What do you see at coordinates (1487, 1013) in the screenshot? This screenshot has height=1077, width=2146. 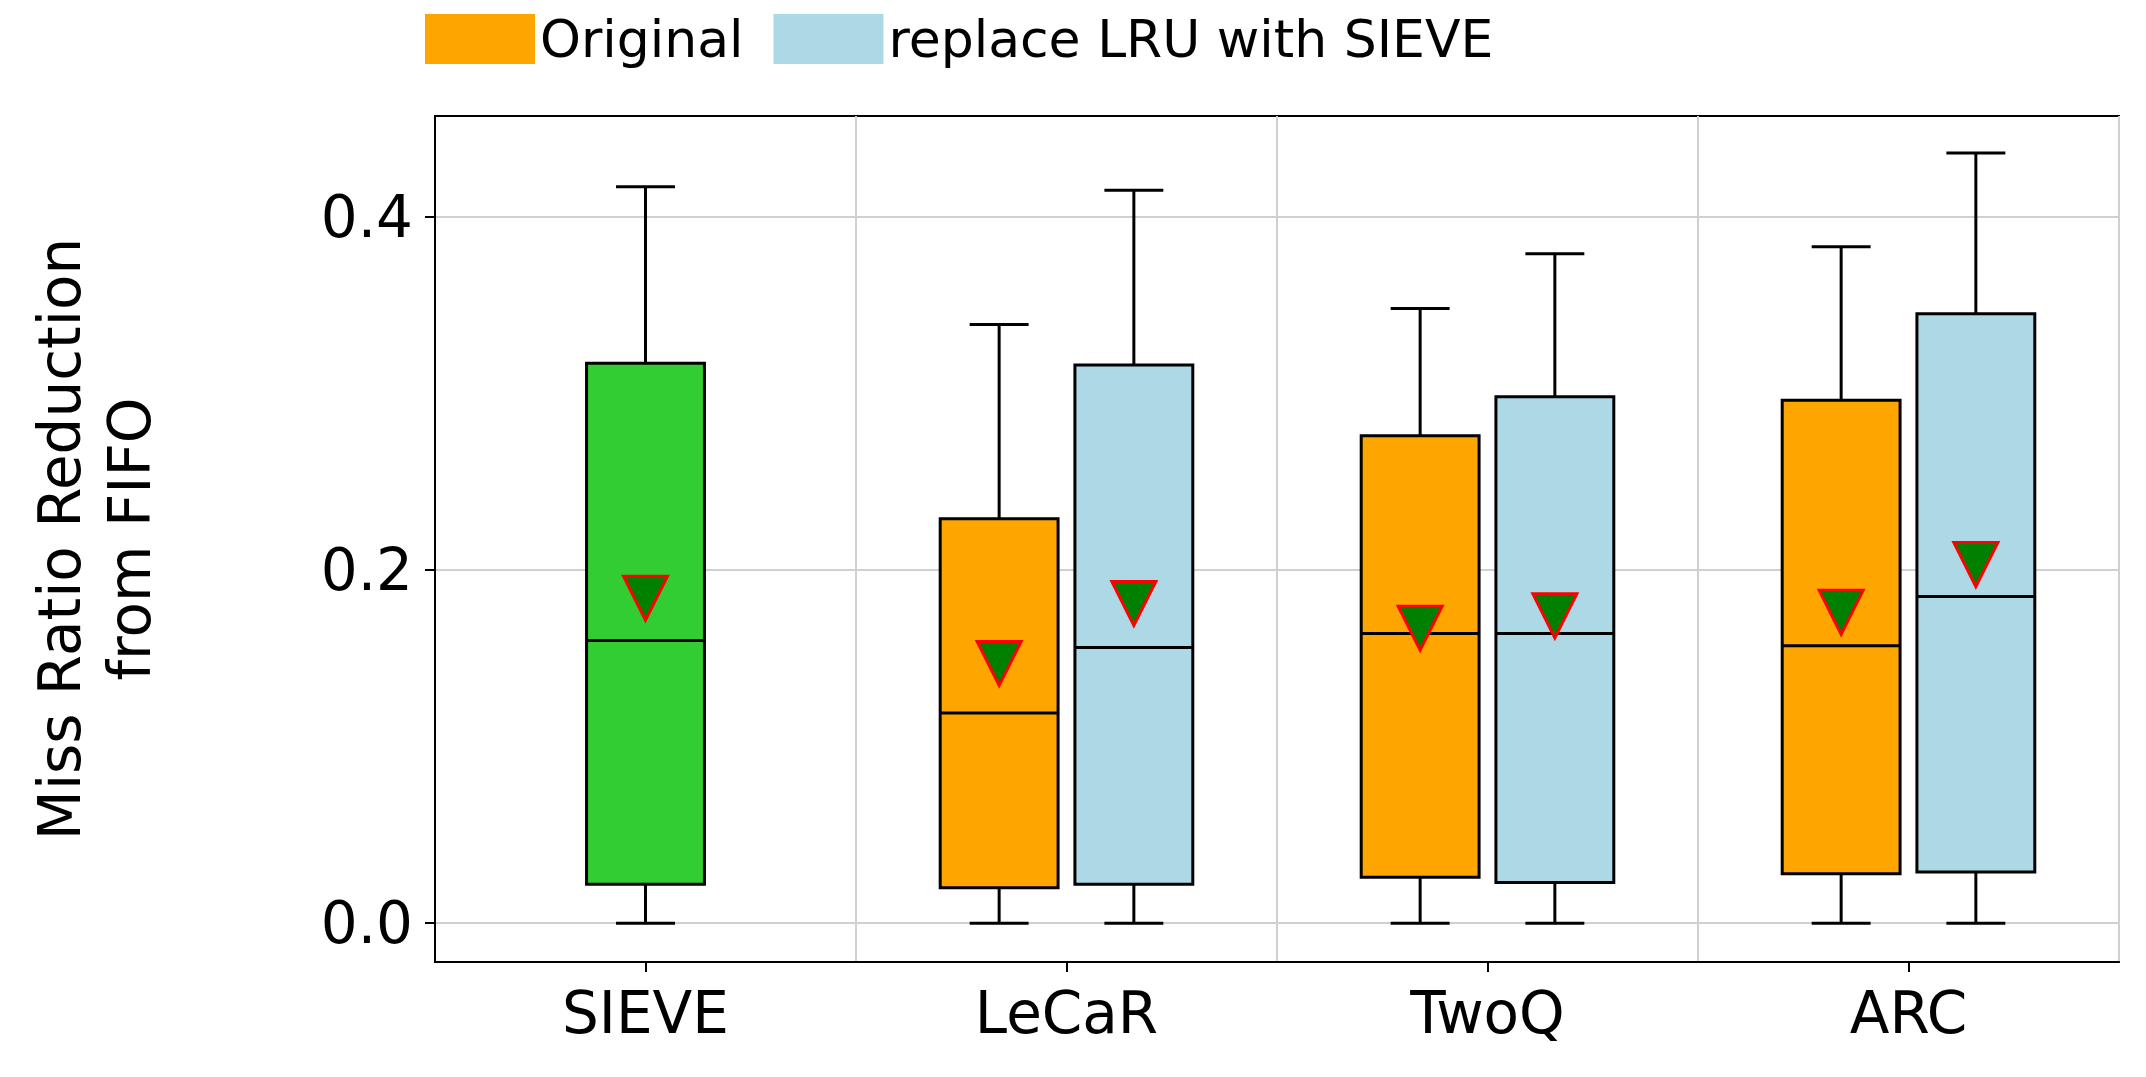 I see `x-tick-label: TwoQ` at bounding box center [1487, 1013].